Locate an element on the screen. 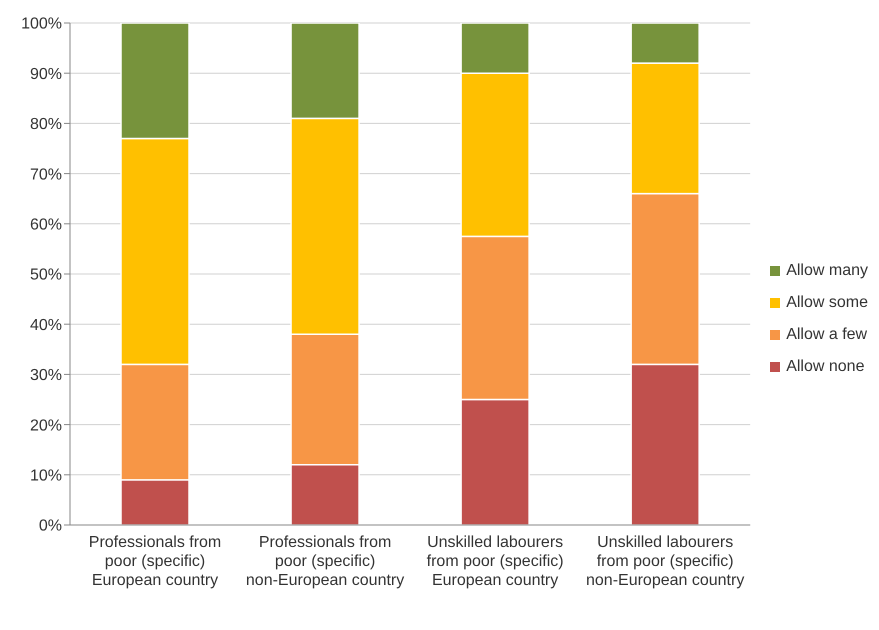 This screenshot has height=630, width=879. x-tick-label: Unskilled labourers from poor (specific) non-European country is located at coordinates (665, 561).